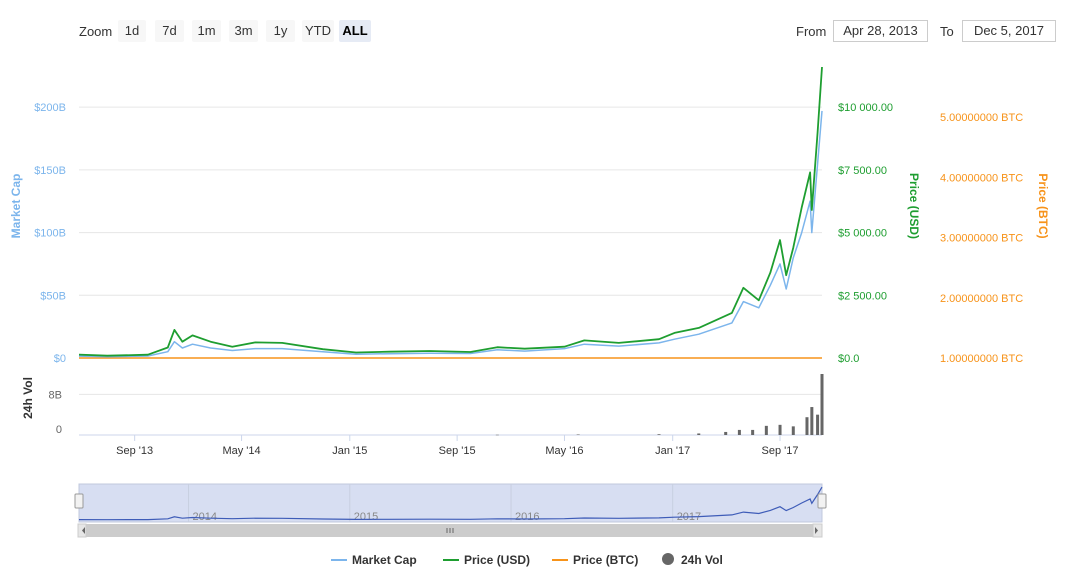 This screenshot has height=577, width=1088. What do you see at coordinates (564, 451) in the screenshot?
I see `x-tick-label: May '16` at bounding box center [564, 451].